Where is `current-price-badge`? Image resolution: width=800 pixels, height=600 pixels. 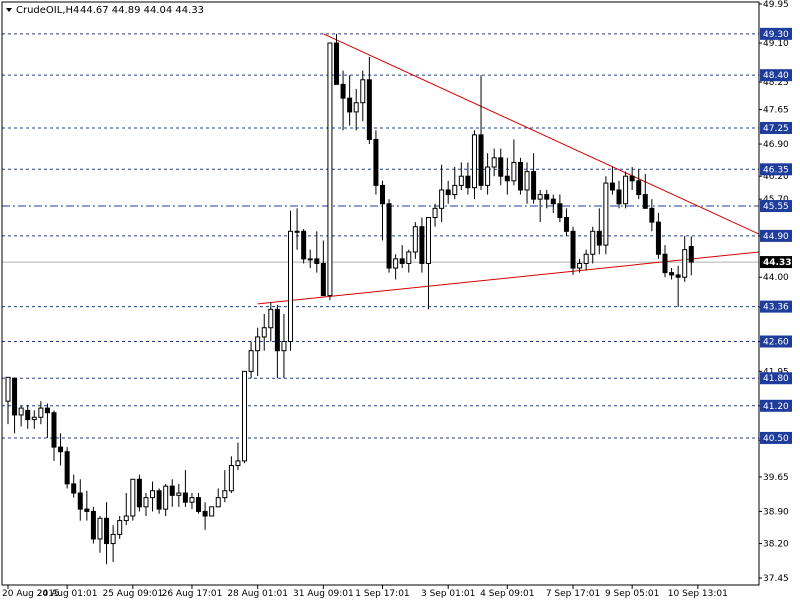 current-price-badge is located at coordinates (776, 262).